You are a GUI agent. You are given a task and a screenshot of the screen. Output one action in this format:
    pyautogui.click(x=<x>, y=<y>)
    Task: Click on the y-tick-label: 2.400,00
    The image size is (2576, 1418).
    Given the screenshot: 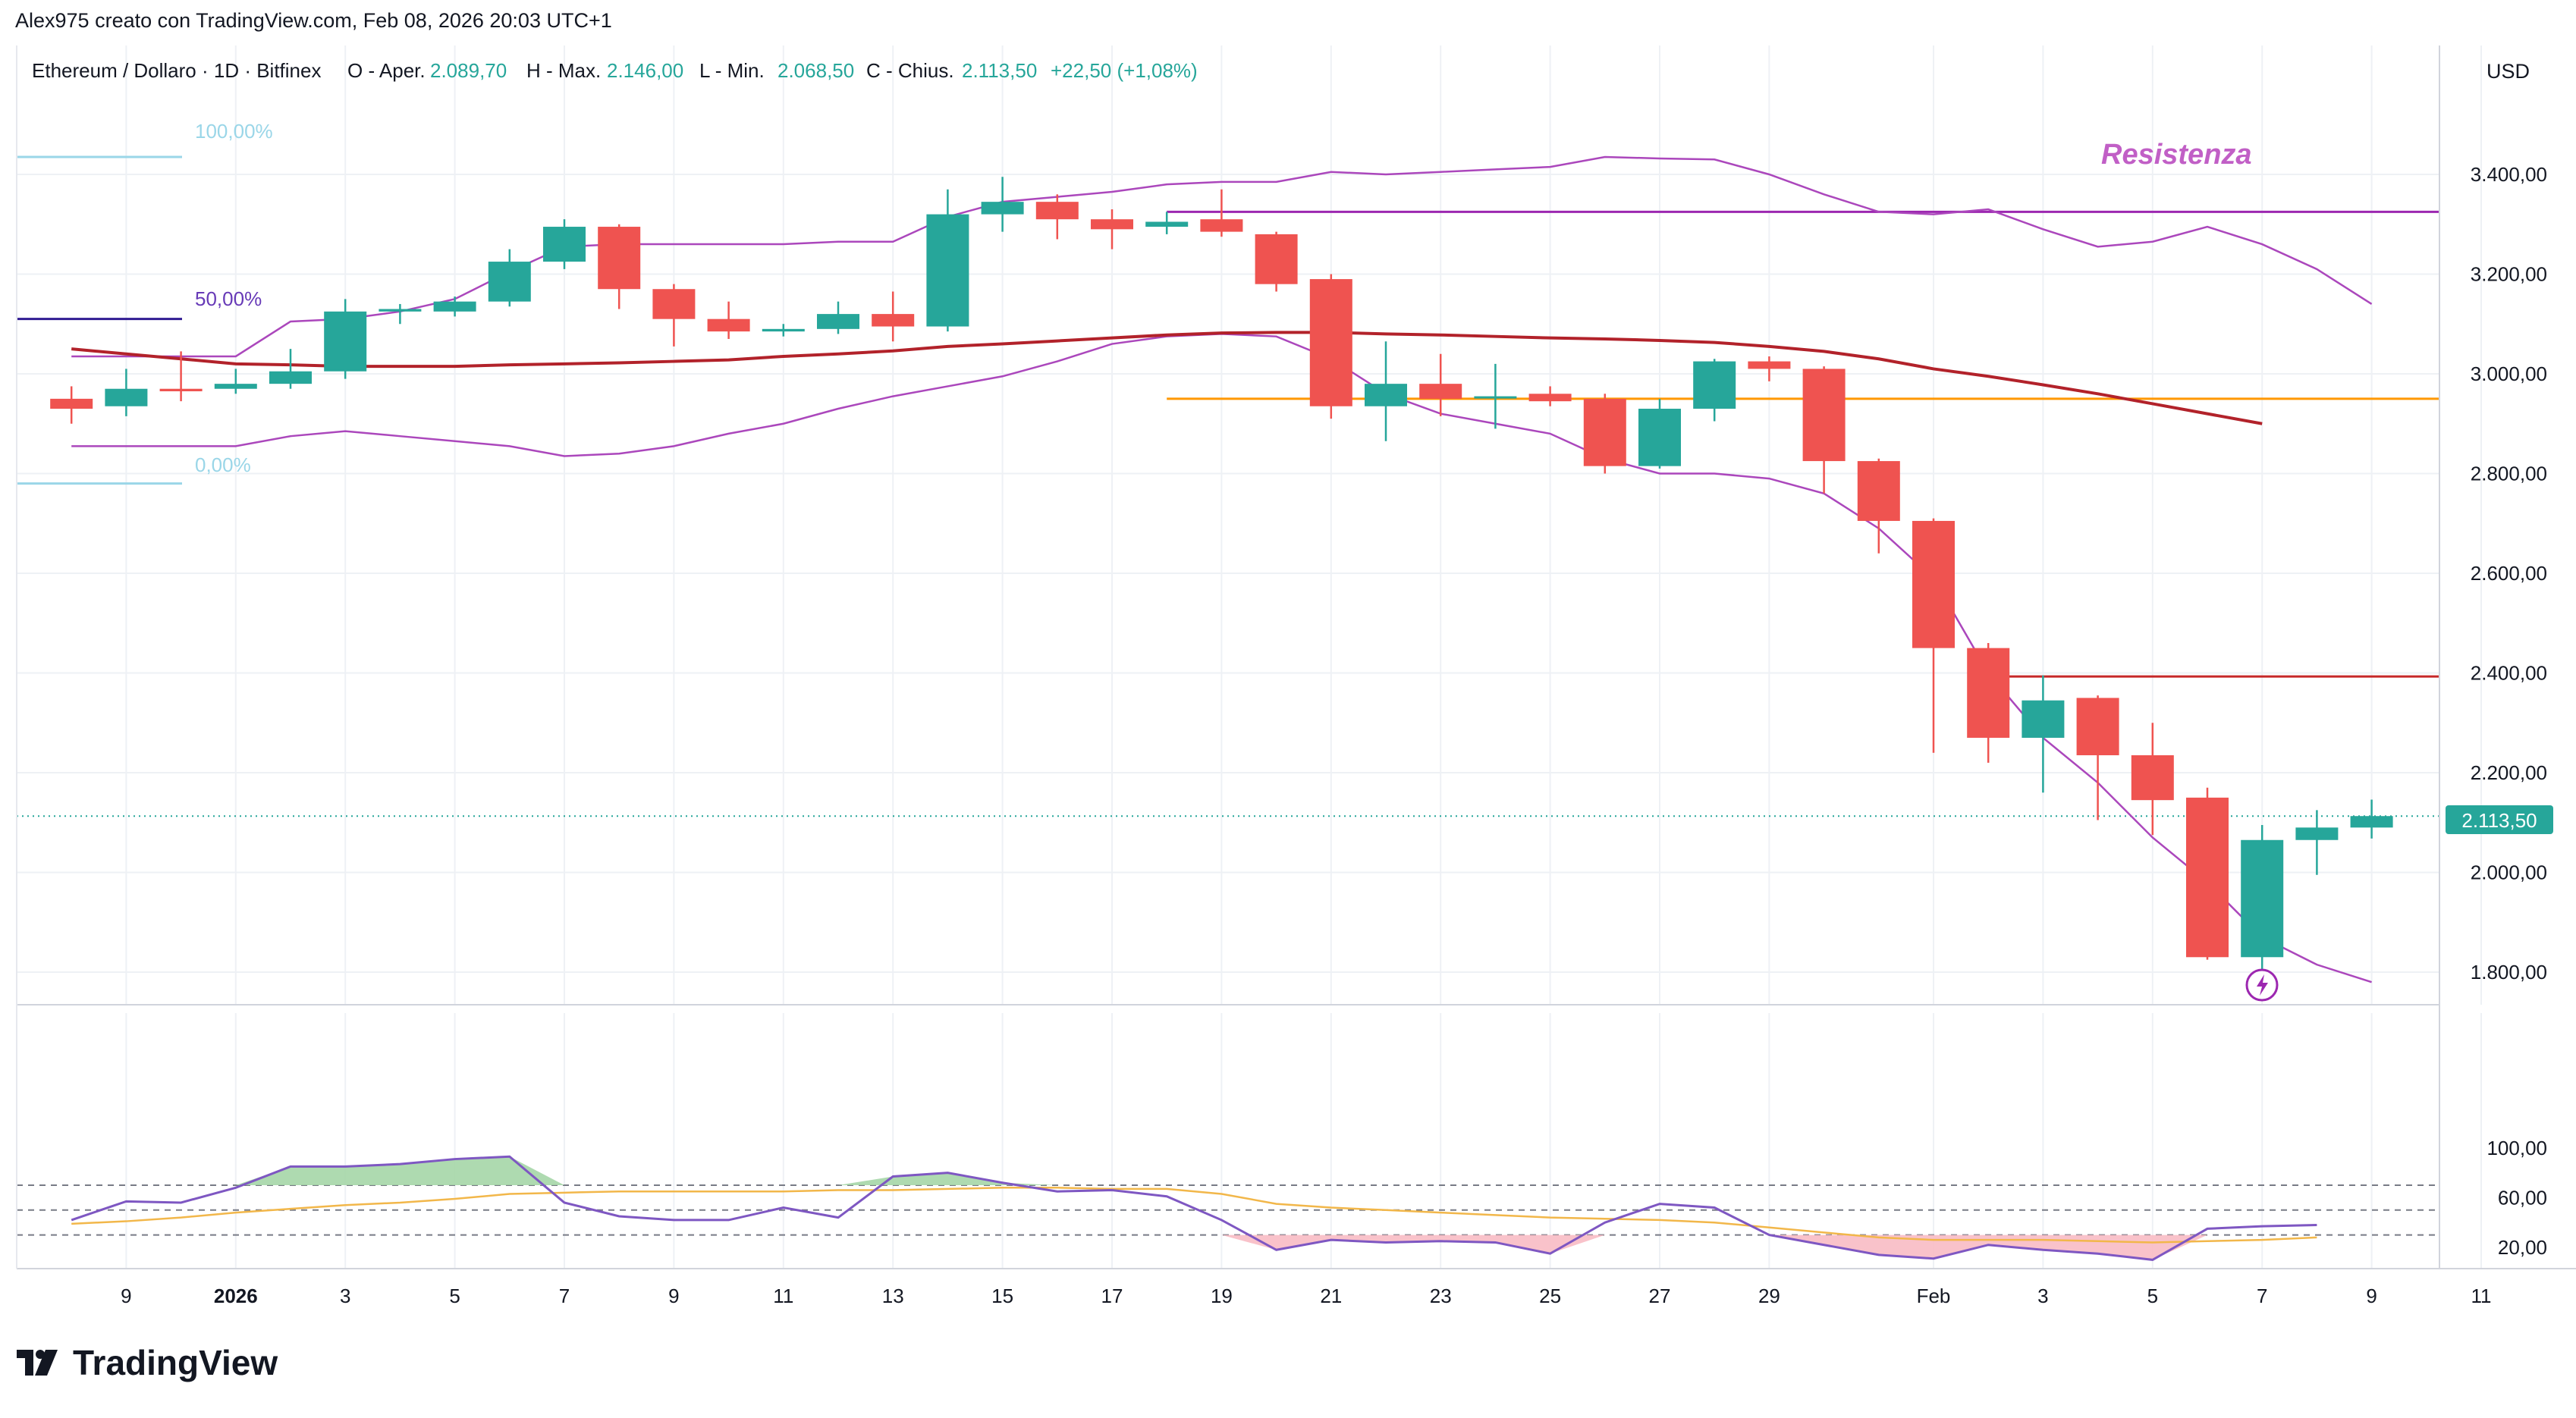 What is the action you would take?
    pyautogui.click(x=2509, y=673)
    